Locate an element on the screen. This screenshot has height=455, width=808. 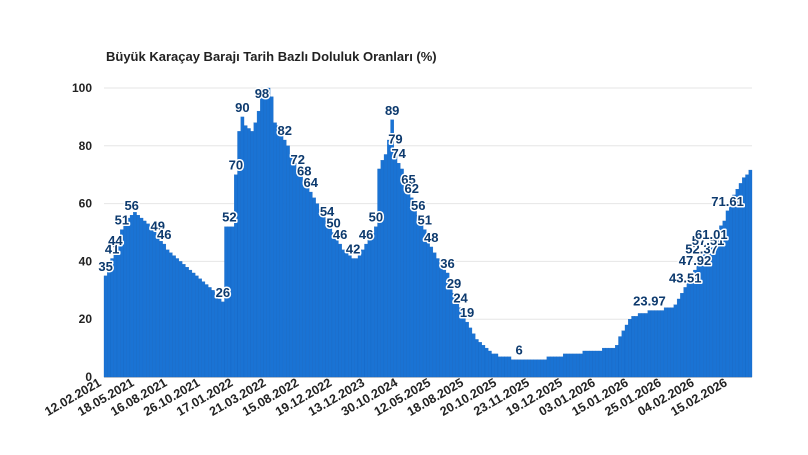
data-label: 26 is located at coordinates (223, 292).